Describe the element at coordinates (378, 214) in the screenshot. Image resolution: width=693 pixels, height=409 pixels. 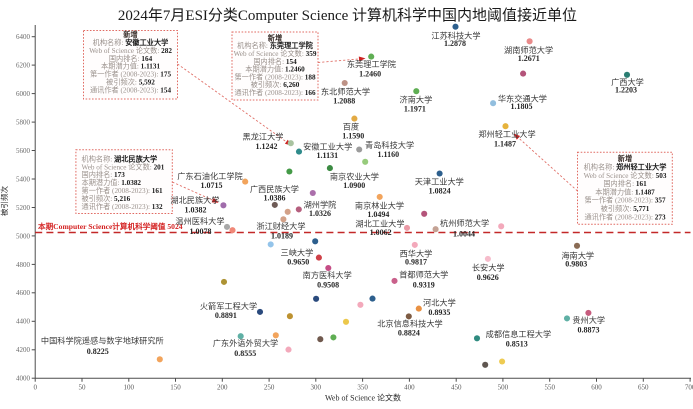
I see `svg-text: 1.0494` at that location.